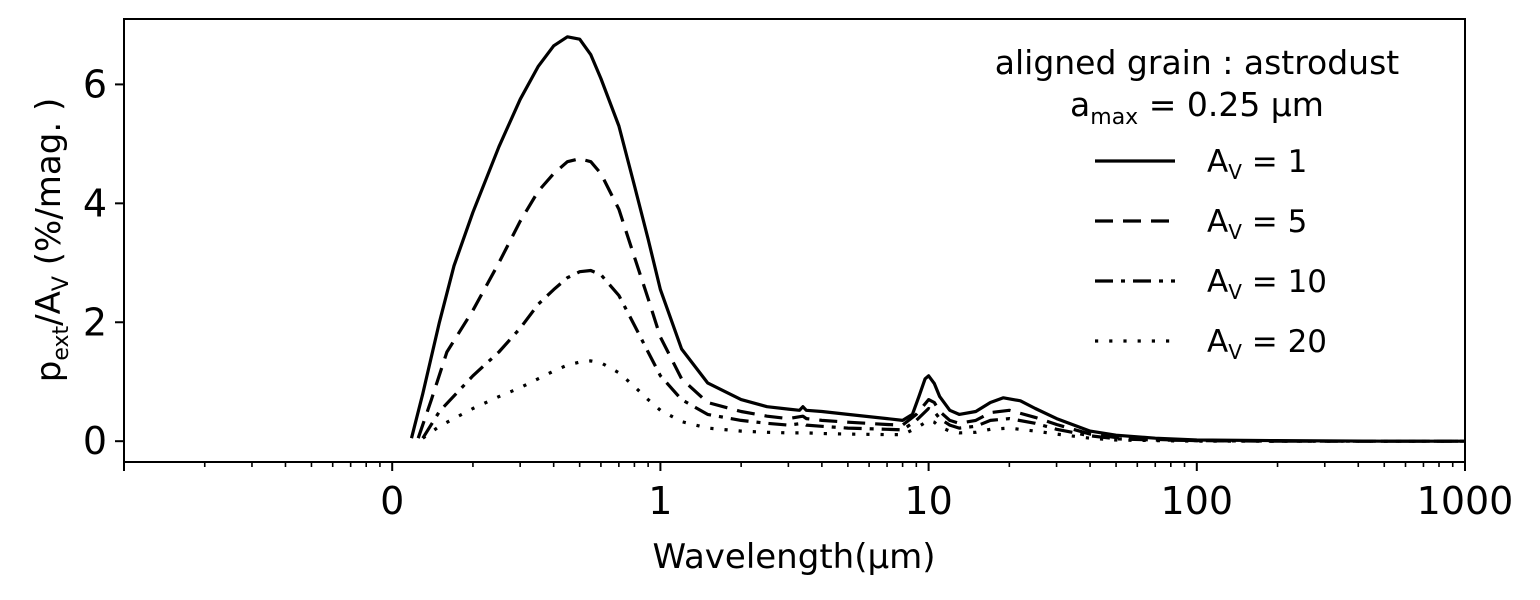 Image resolution: width=1540 pixels, height=600 pixels. I want to click on y-tick-label: 0, so click(95, 441).